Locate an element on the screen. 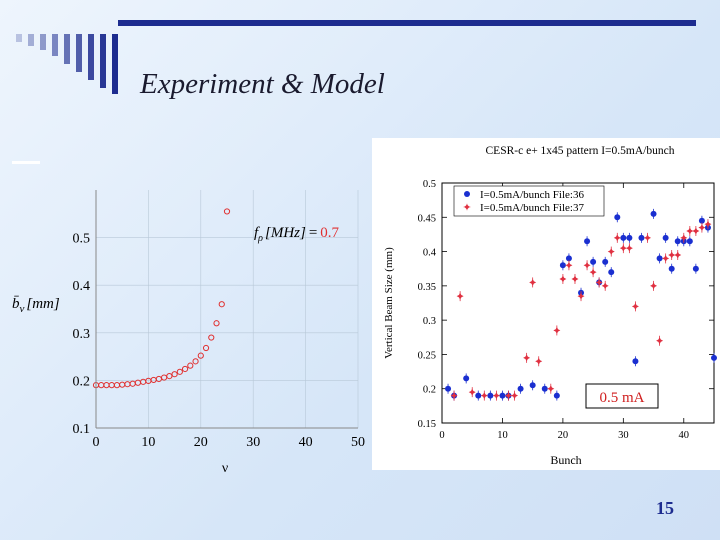 This screenshot has height=540, width=720. bullet-dash is located at coordinates (26, 162).